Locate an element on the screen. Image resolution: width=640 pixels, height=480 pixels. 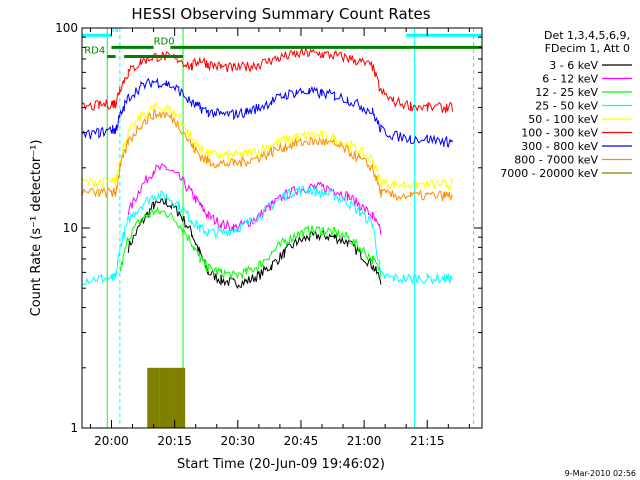
flag-bar-n: N is located at coordinates (282, 30).